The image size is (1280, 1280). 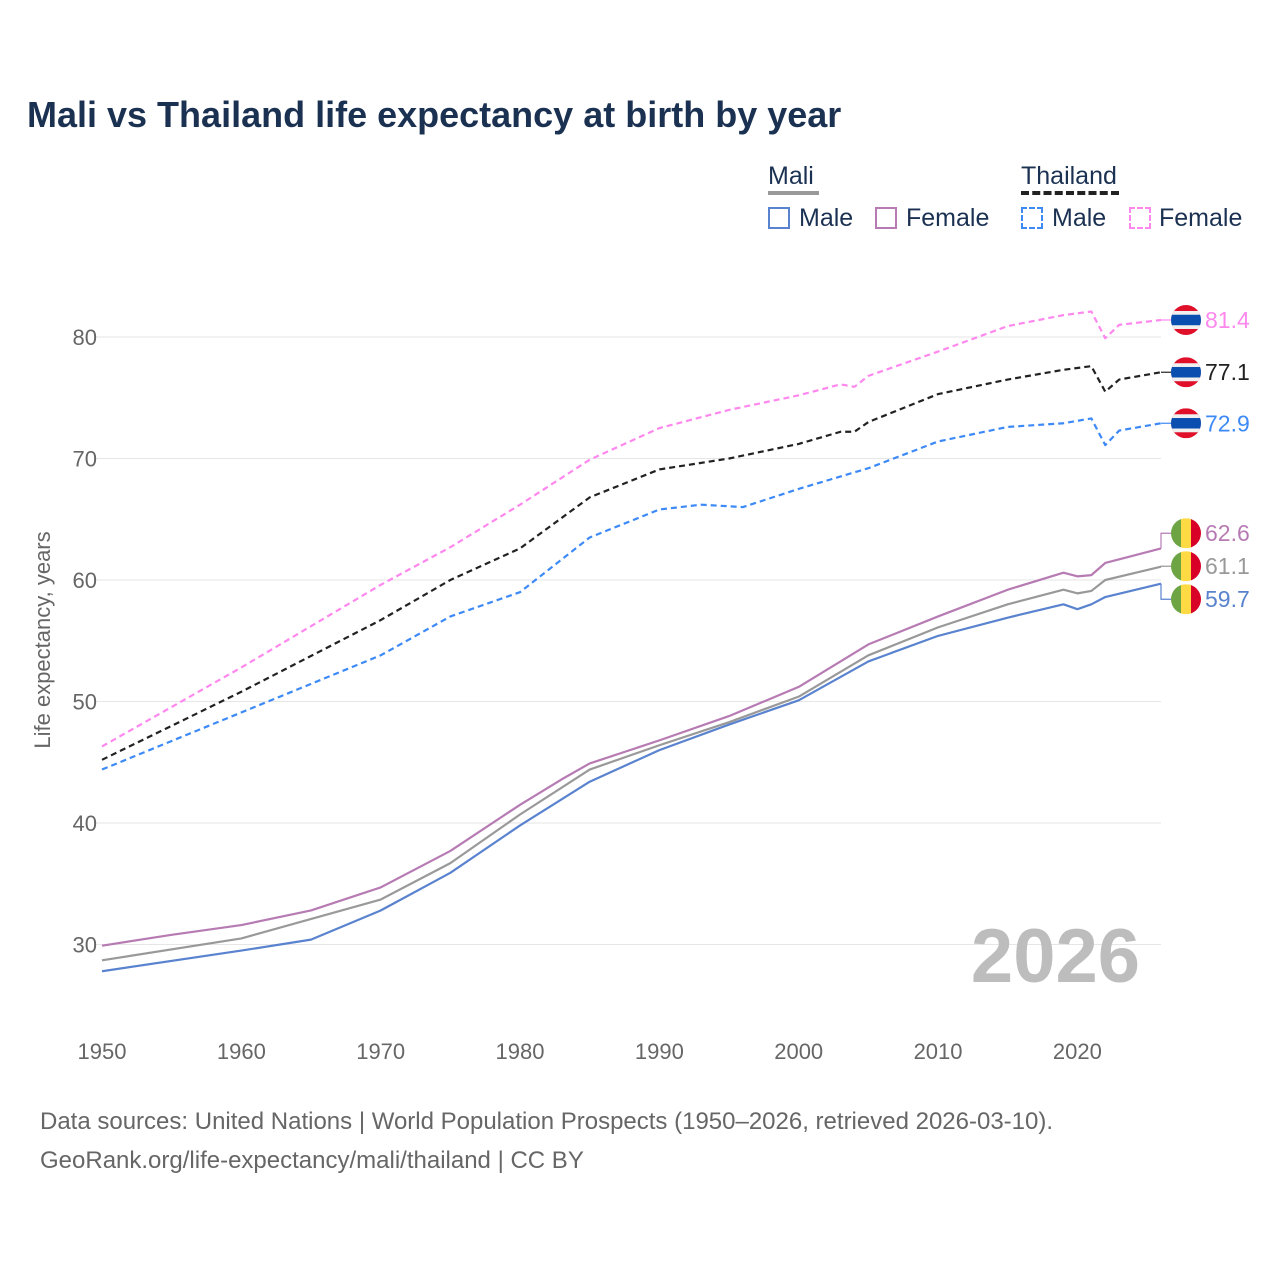 What do you see at coordinates (826, 218) in the screenshot?
I see `legend-mali-male: Male` at bounding box center [826, 218].